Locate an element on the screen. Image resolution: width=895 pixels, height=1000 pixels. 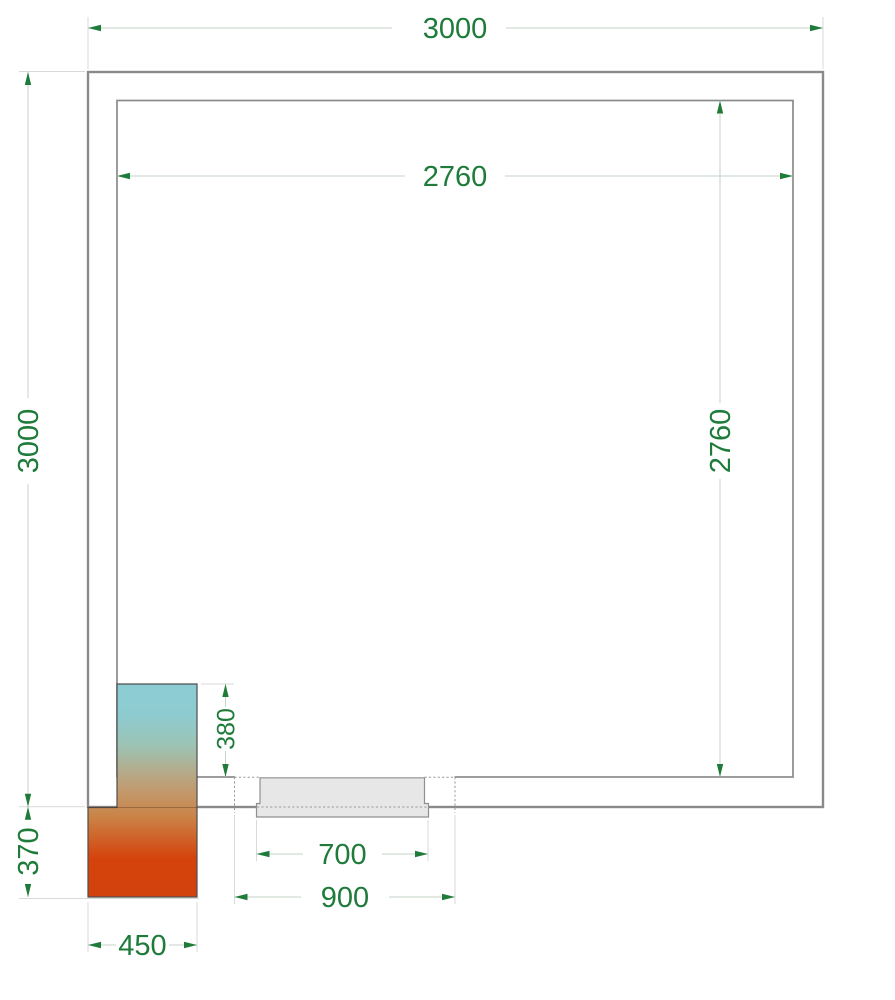
dim-outer-height: 3000 is located at coordinates (49, 439).